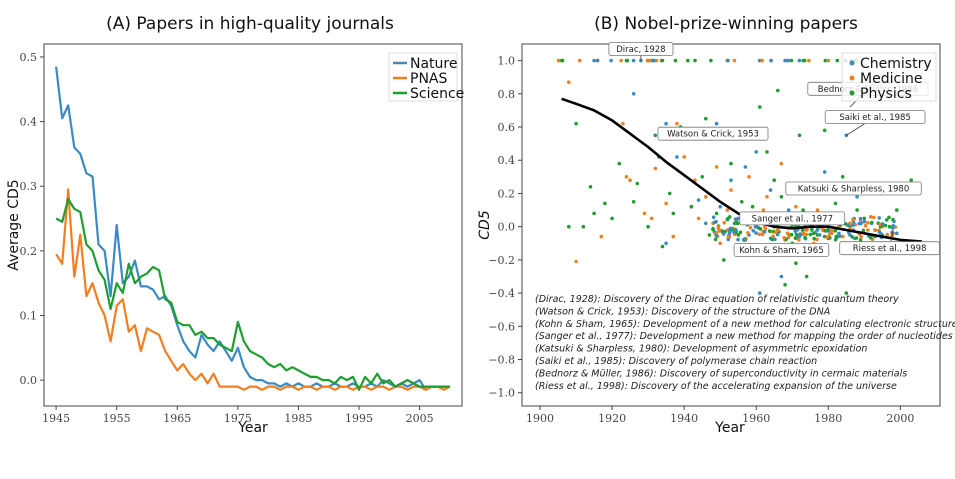 This screenshot has width=955, height=479. What do you see at coordinates (891, 79) in the screenshot?
I see `legend-medicine: Medicine` at bounding box center [891, 79].